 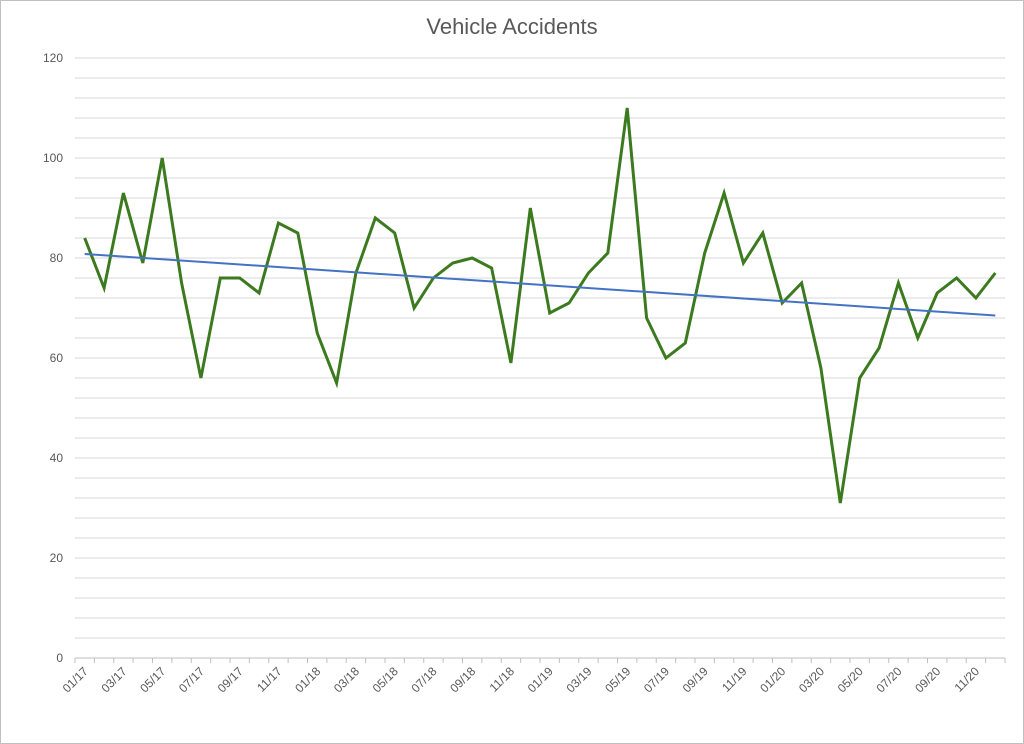 What do you see at coordinates (888, 679) in the screenshot?
I see `x-tick-label: 07/20` at bounding box center [888, 679].